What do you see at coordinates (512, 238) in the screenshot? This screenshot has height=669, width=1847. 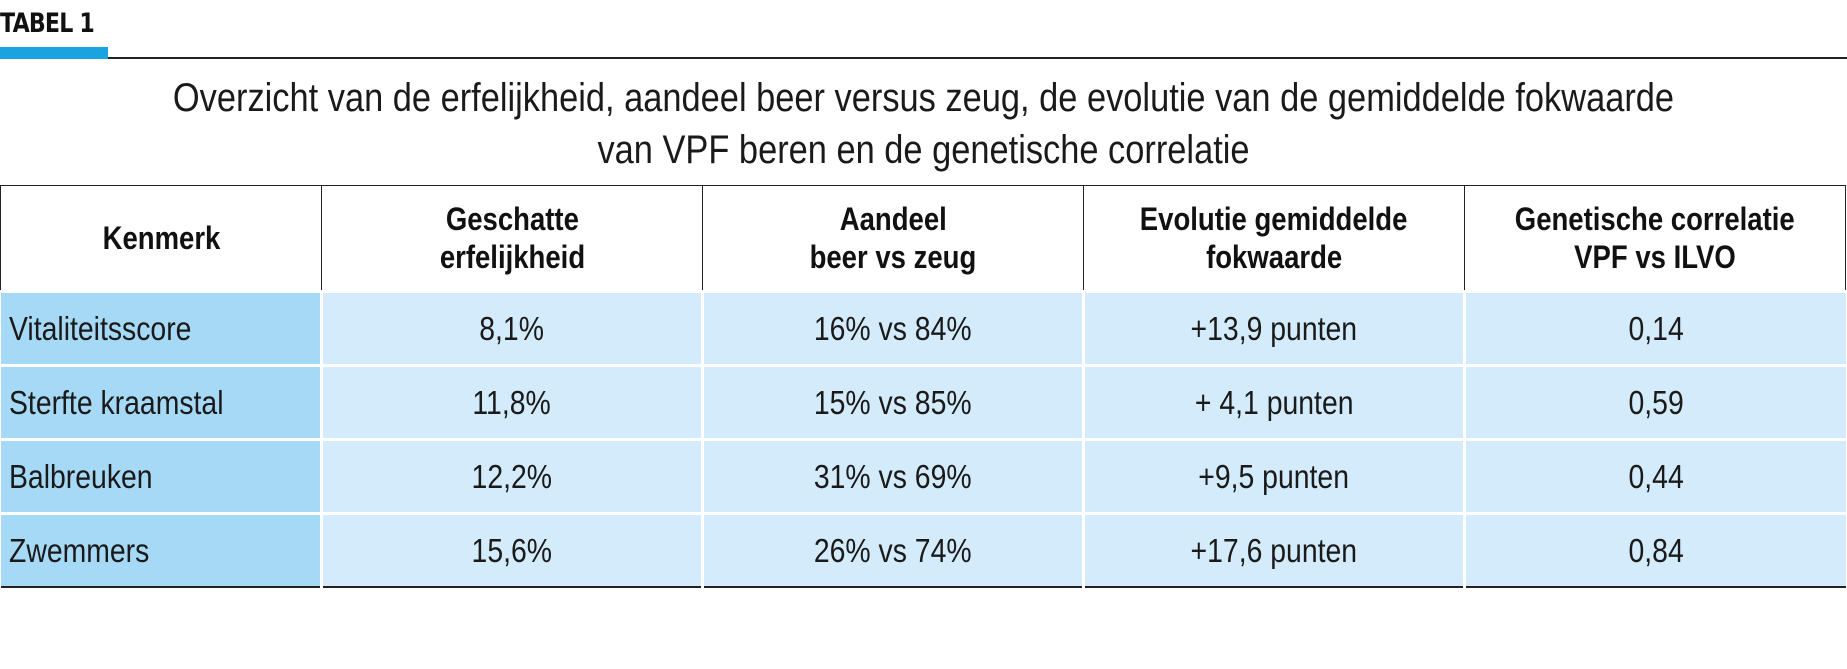 I see `column-header-erfelijkheid: Geschatte erfelijkheid` at bounding box center [512, 238].